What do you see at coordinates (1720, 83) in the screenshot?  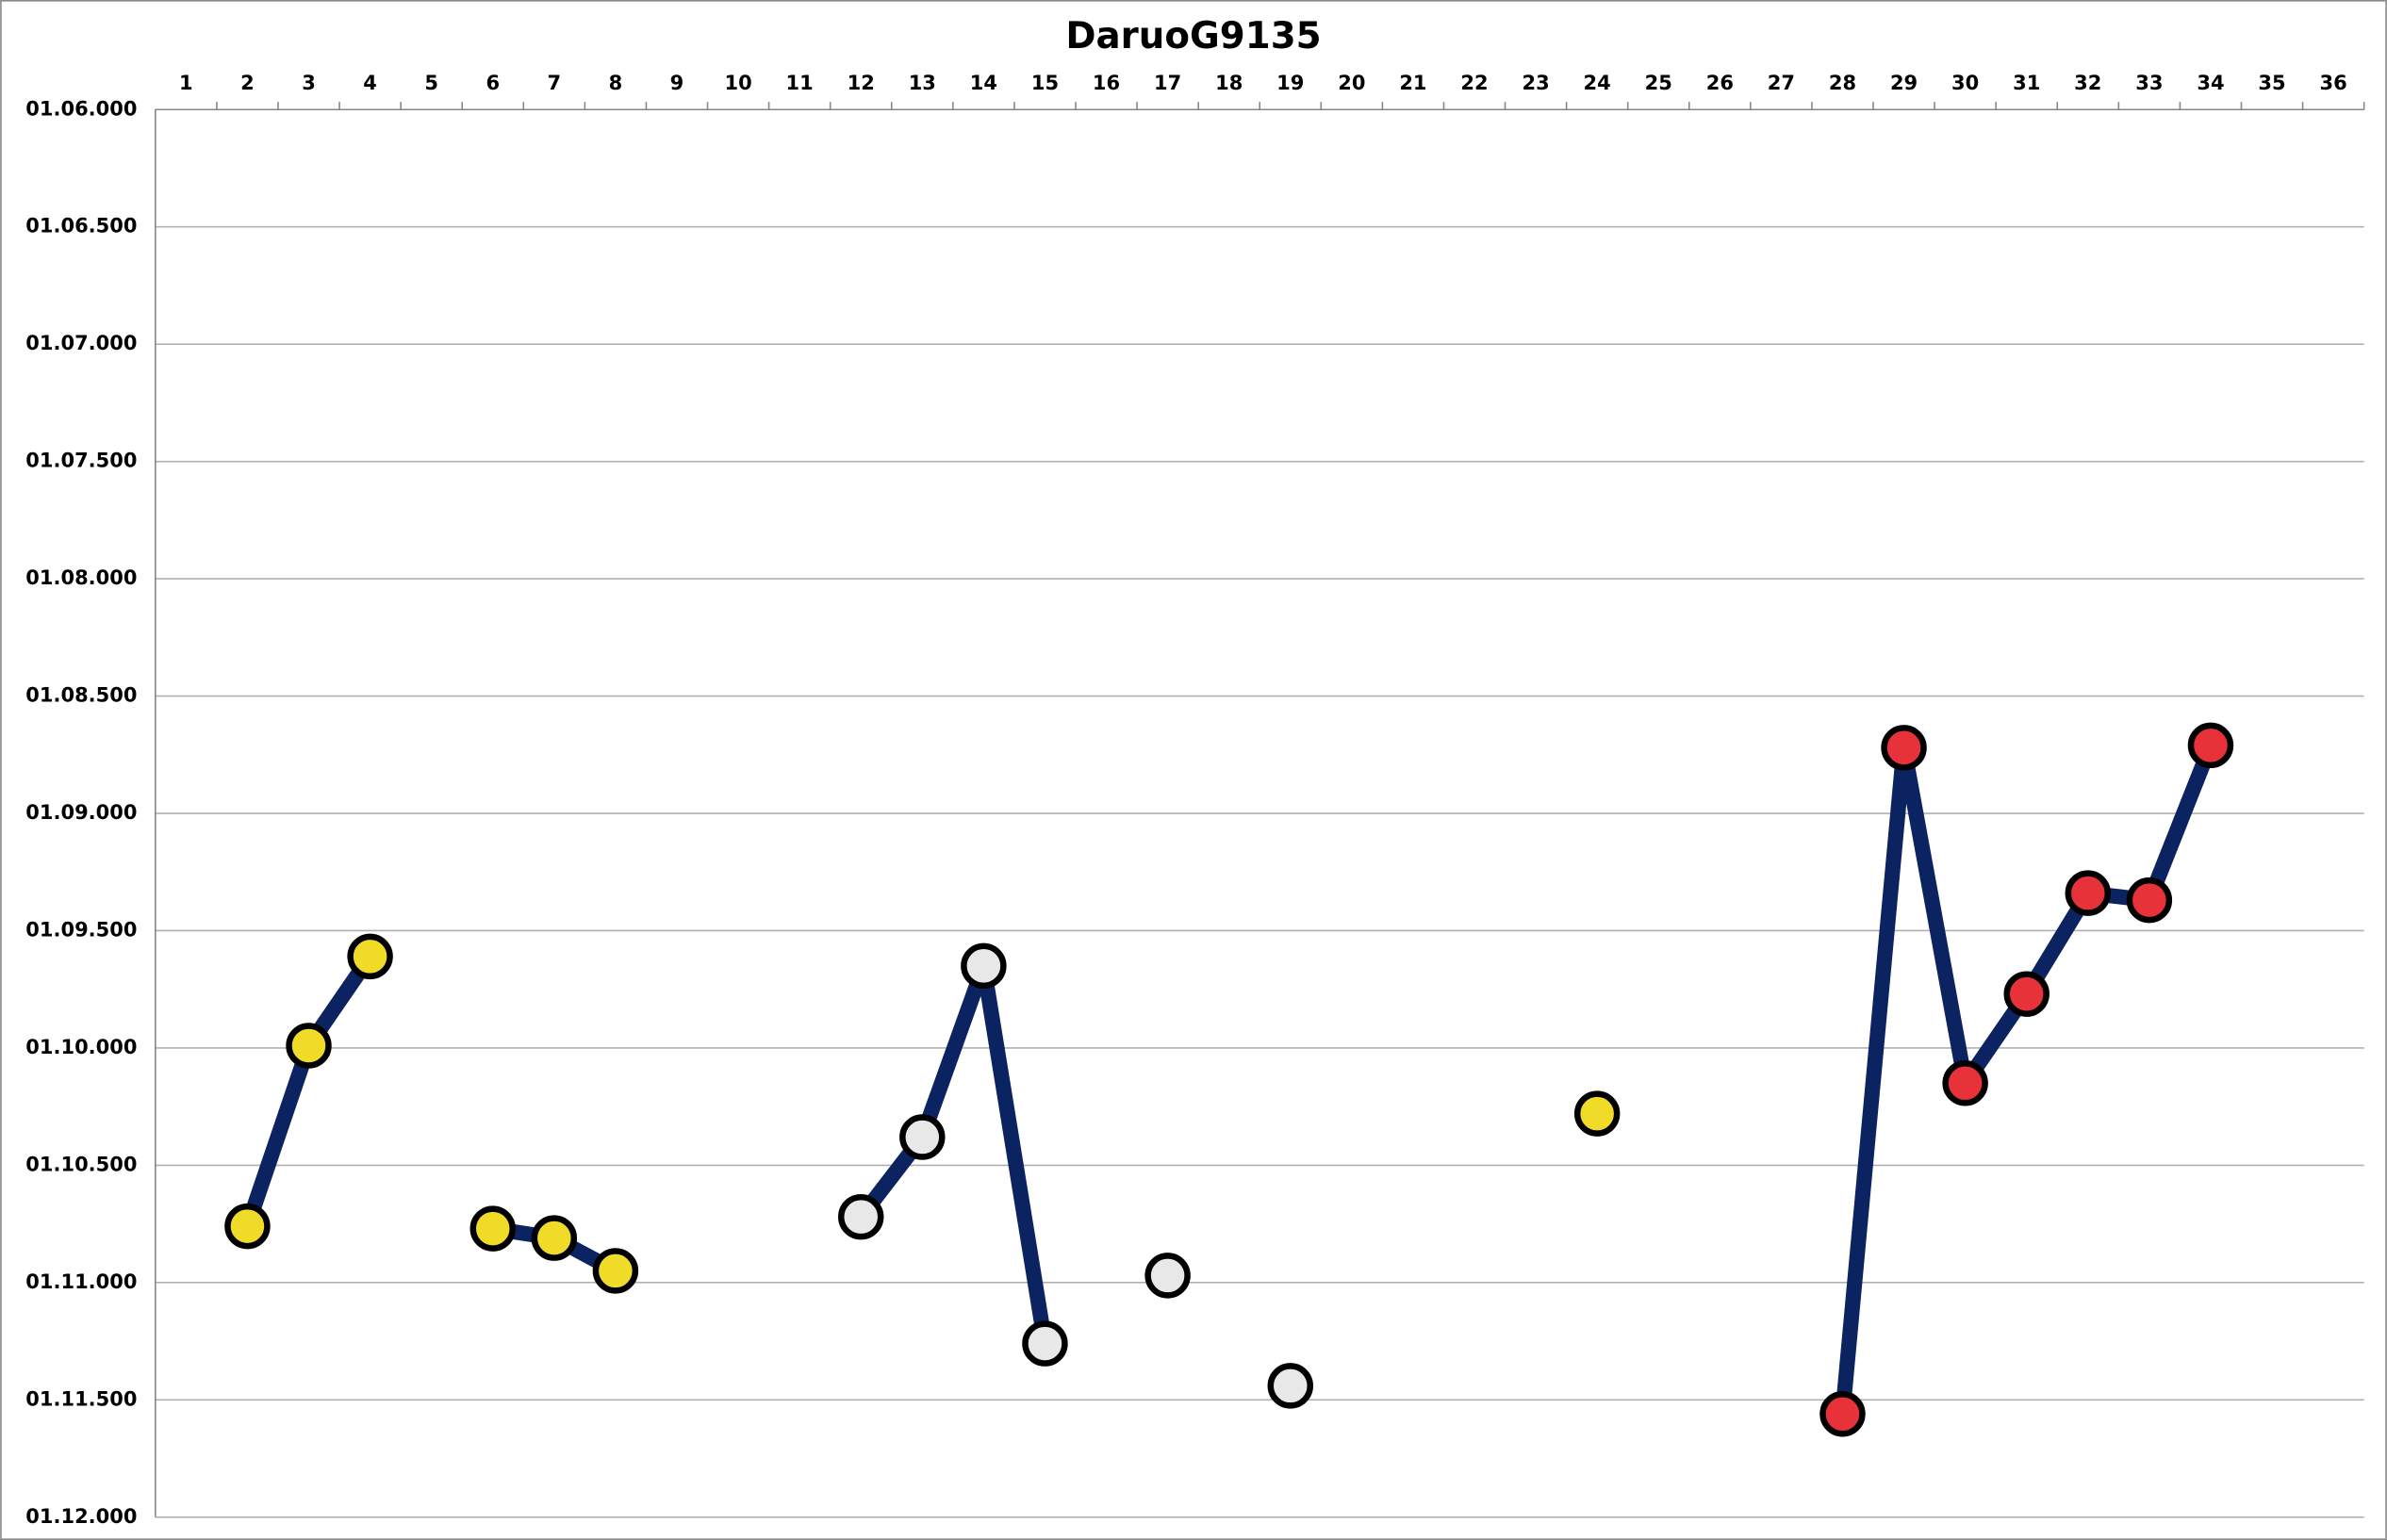 I see `x-tick-label: 26` at bounding box center [1720, 83].